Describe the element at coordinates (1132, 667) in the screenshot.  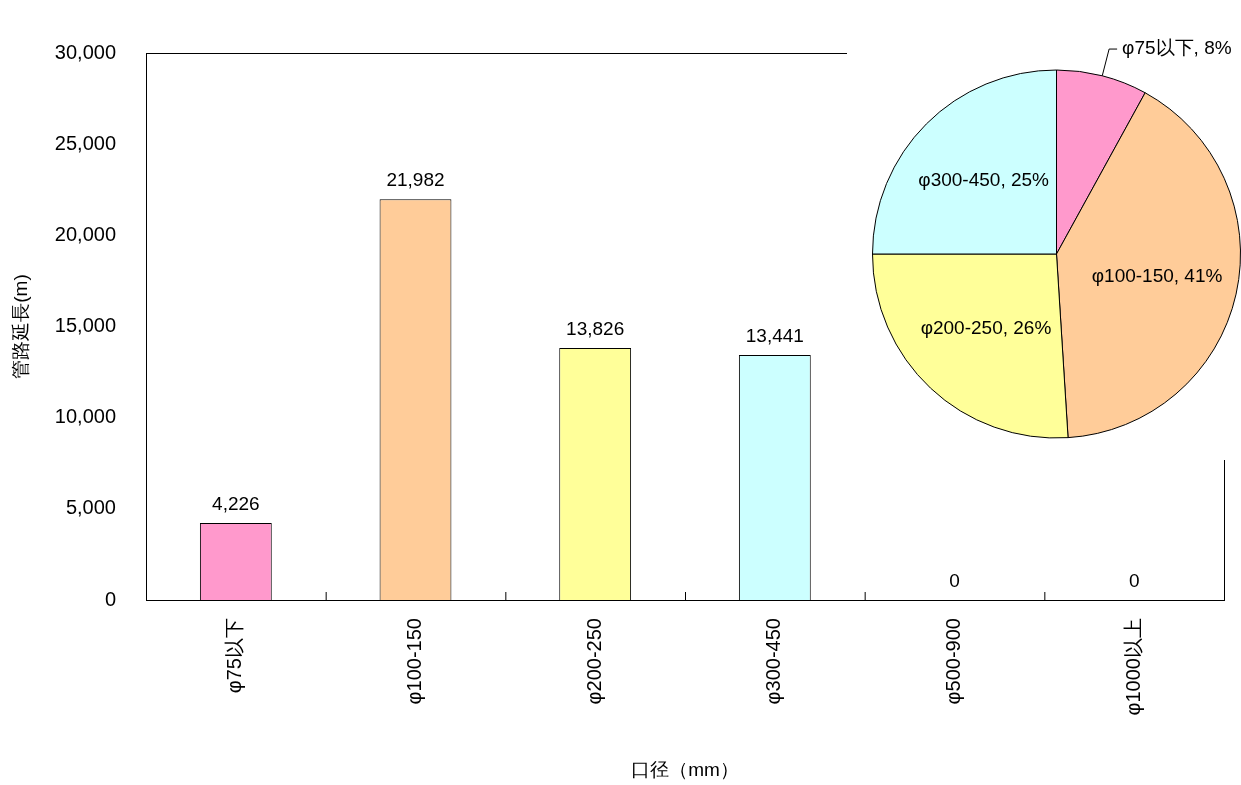
I see `x-tick-label: φ1000以上` at that location.